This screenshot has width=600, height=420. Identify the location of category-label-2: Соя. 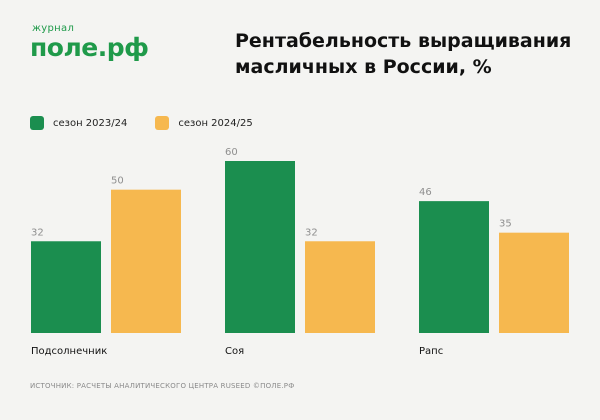
(234, 351).